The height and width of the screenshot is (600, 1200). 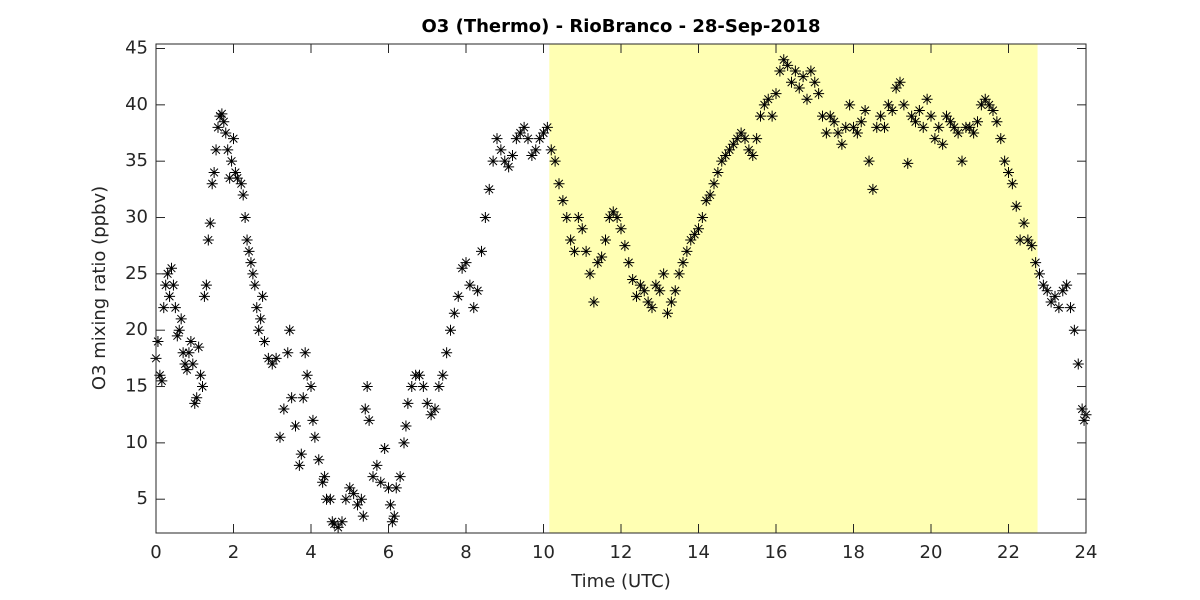 What do you see at coordinates (776, 552) in the screenshot?
I see `x-tick-label: 16` at bounding box center [776, 552].